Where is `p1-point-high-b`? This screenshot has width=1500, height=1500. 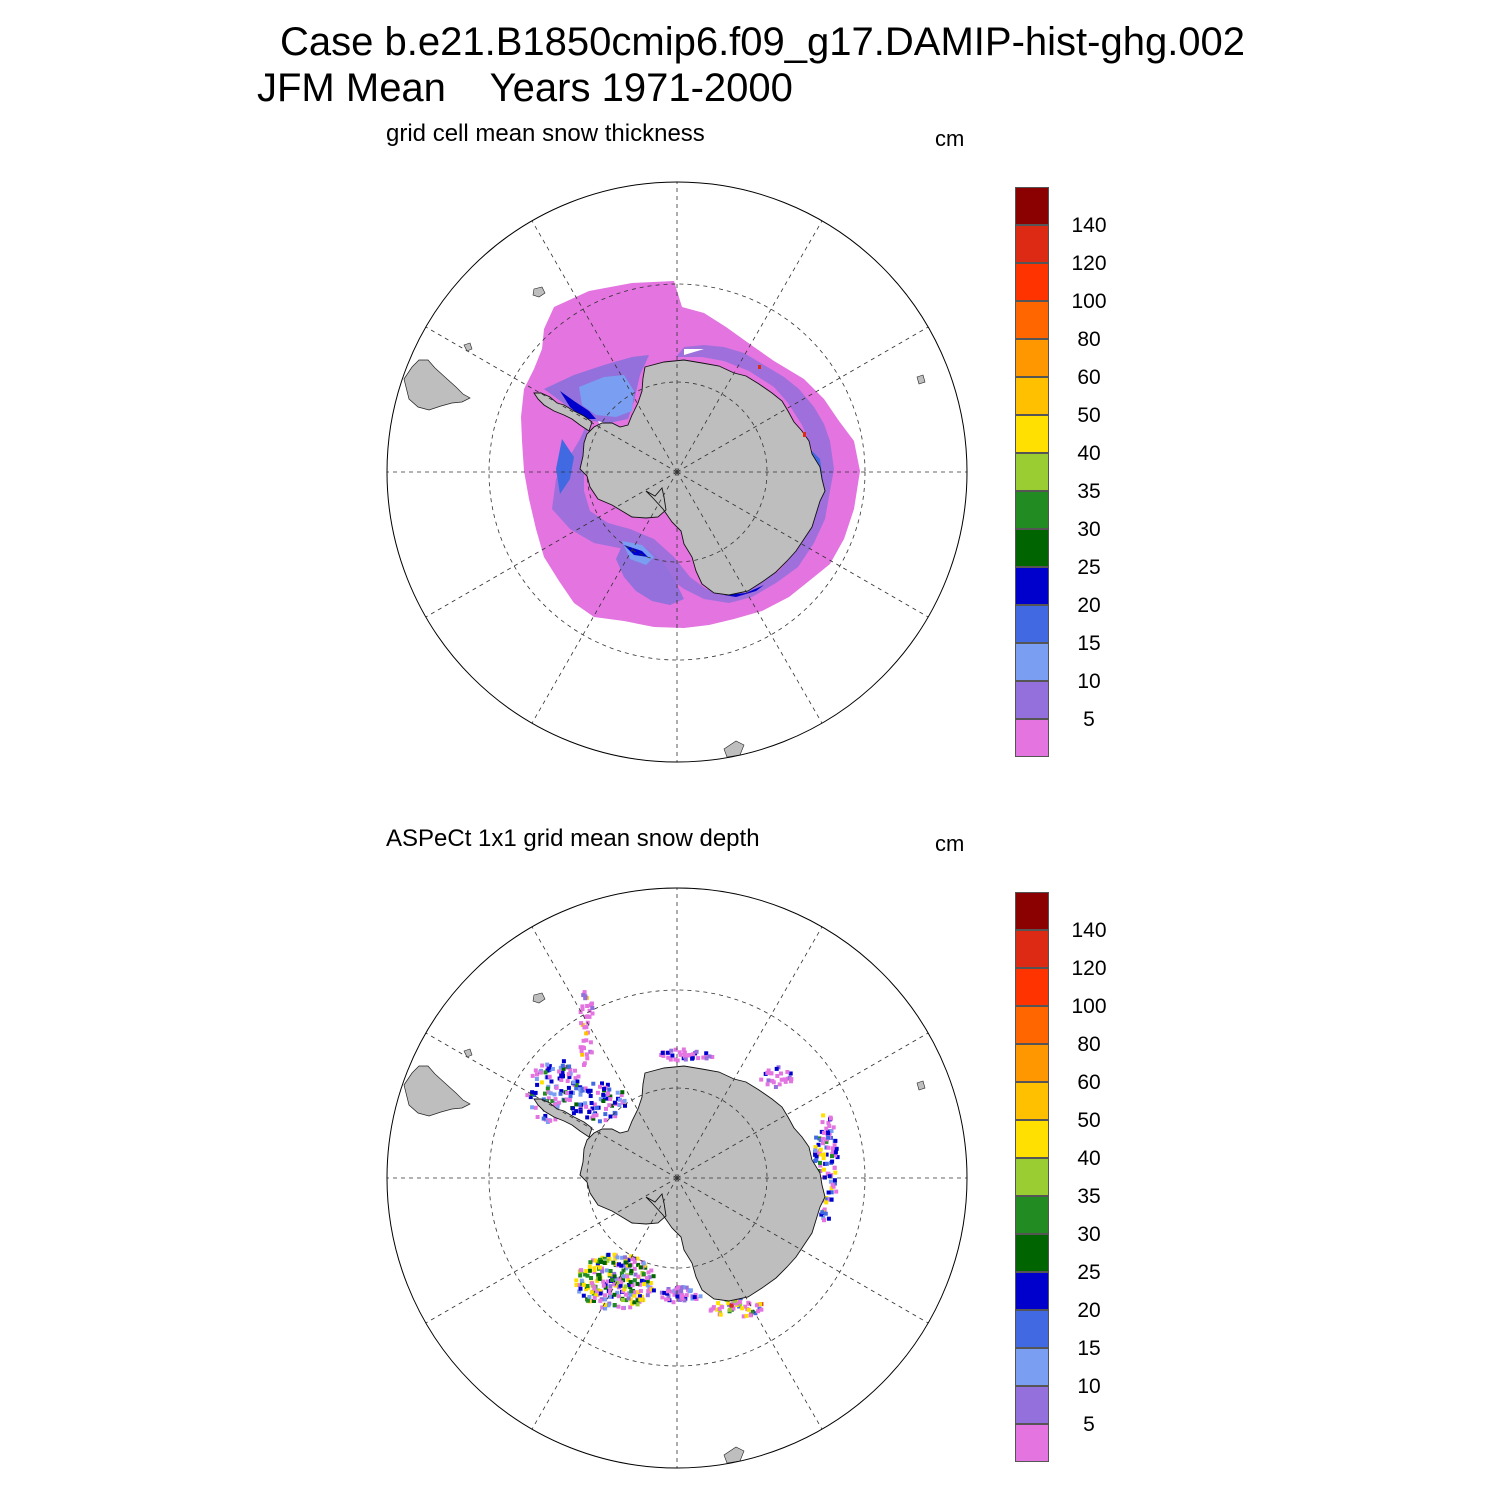 p1-point-high-b is located at coordinates (804, 434).